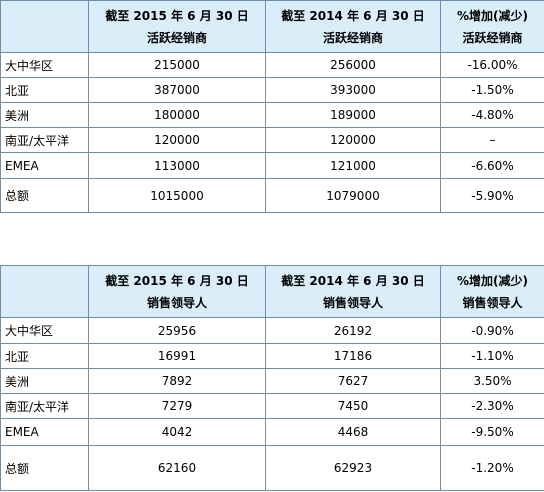 The height and width of the screenshot is (492, 544). What do you see at coordinates (492, 165) in the screenshot?
I see `table-cell: -6.60%` at bounding box center [492, 165].